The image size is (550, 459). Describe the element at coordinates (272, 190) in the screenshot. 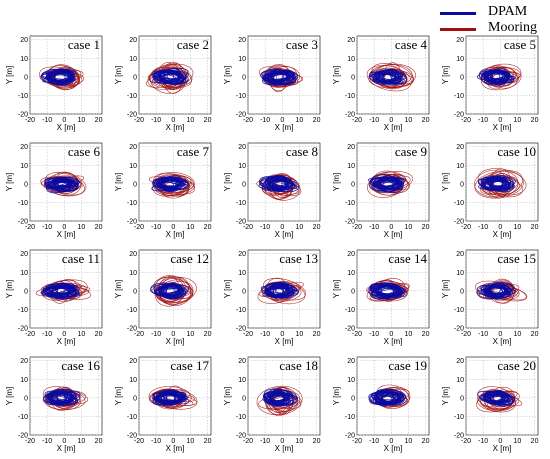

I see `subplot-case-8: -20 -10 0 10 20 -20 -10 0 10 20 X [m] Y [m] case 8` at that location.